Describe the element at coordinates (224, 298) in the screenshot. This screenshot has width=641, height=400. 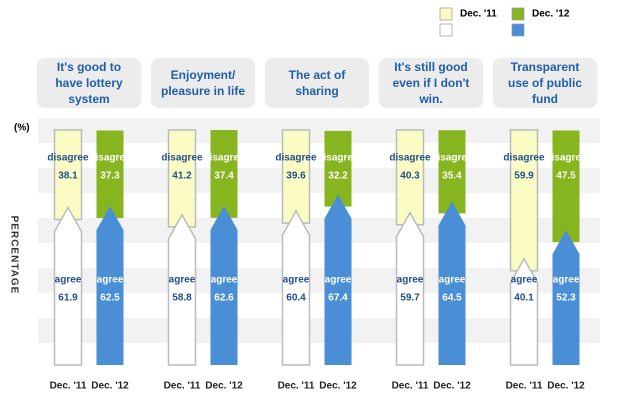
I see `value-label: 62.6` at that location.